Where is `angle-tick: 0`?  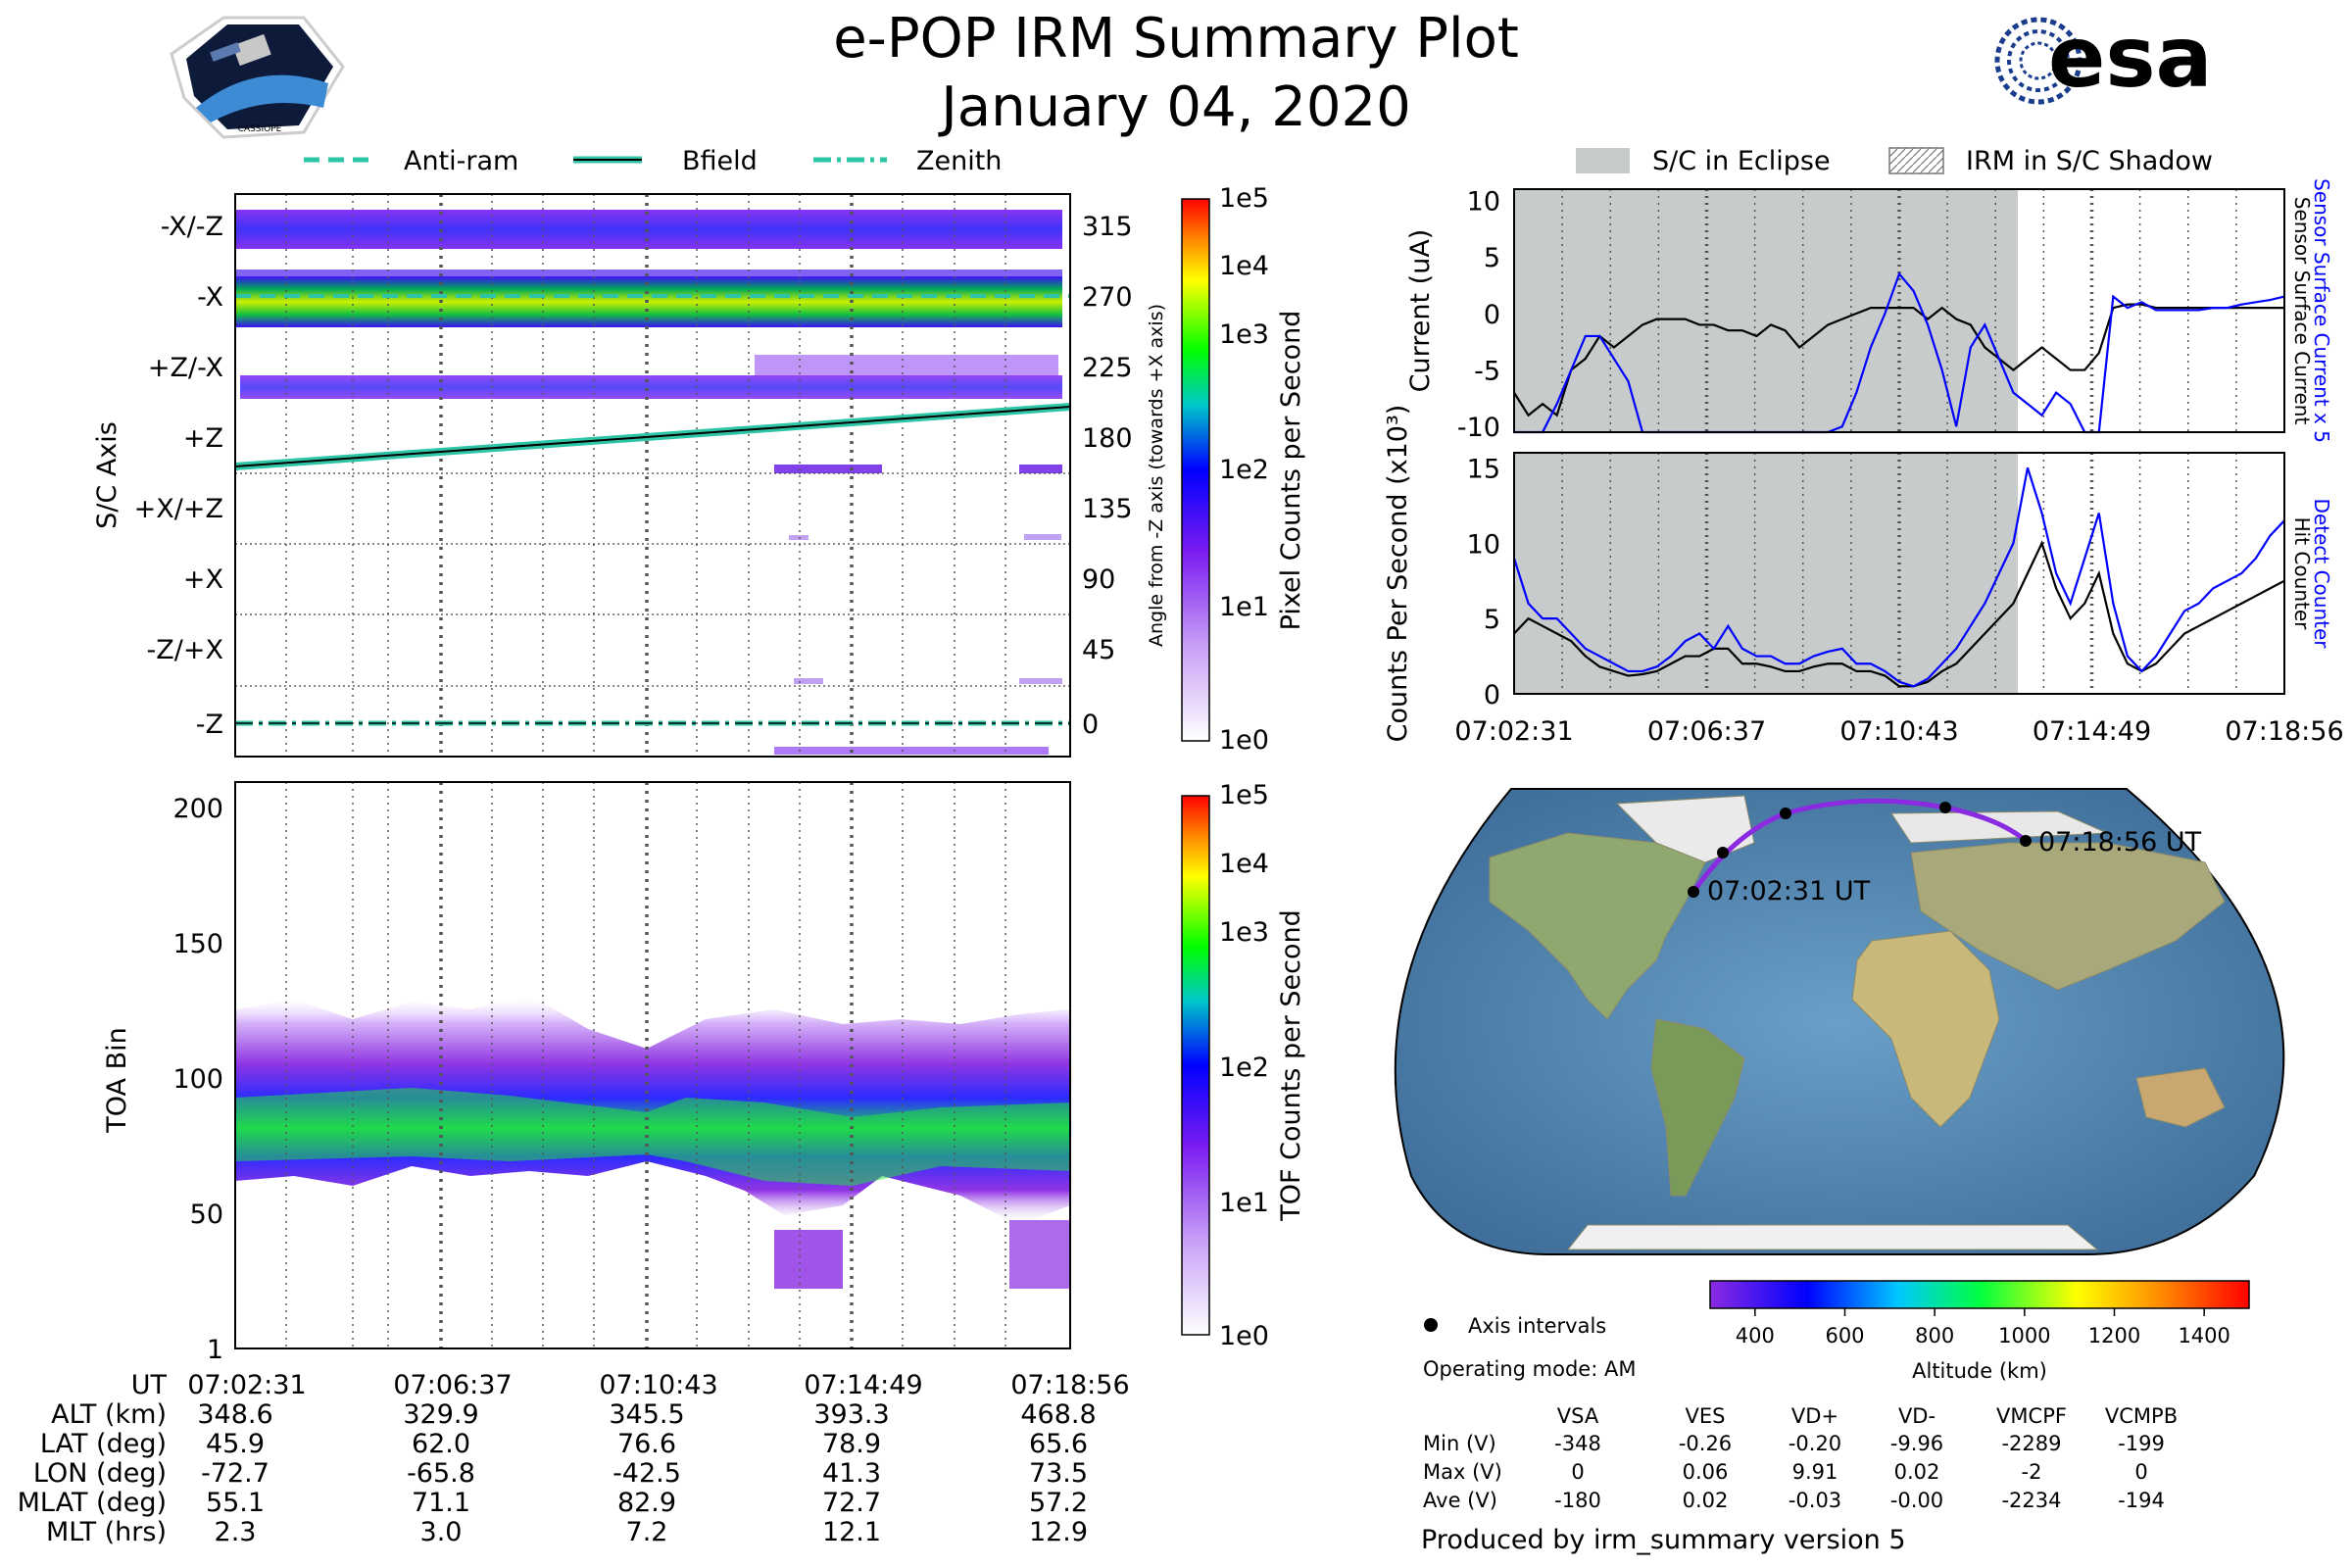 angle-tick: 0 is located at coordinates (1090, 725).